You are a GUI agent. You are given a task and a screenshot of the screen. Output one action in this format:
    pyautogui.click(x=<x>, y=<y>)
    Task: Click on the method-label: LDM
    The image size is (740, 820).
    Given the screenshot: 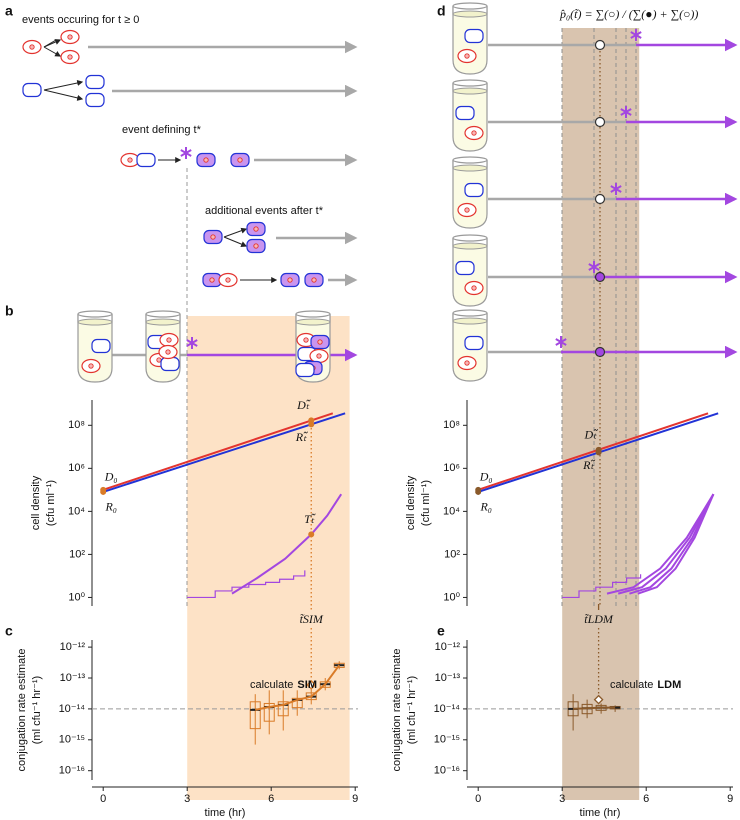 What is the action you would take?
    pyautogui.click(x=669, y=685)
    